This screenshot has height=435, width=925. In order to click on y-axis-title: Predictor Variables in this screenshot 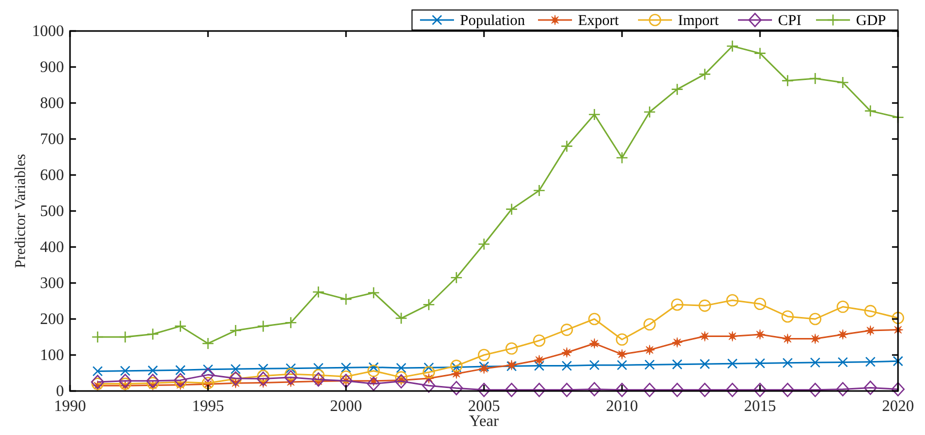, I will do `click(21, 211)`.